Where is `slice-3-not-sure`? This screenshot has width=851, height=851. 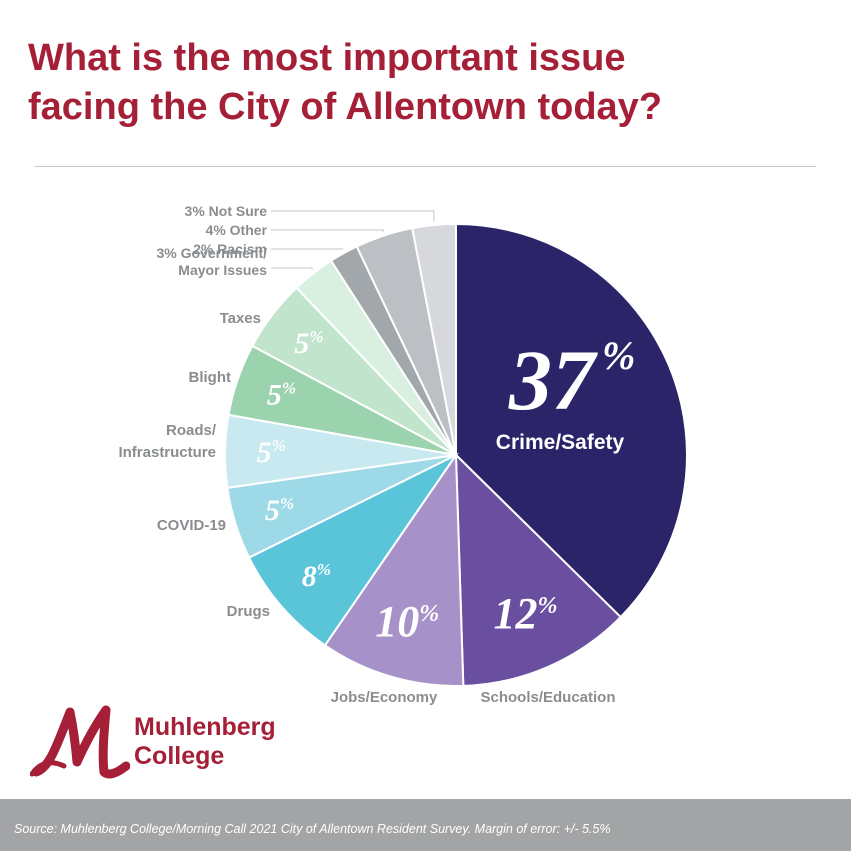
slice-3-not-sure is located at coordinates (434, 339).